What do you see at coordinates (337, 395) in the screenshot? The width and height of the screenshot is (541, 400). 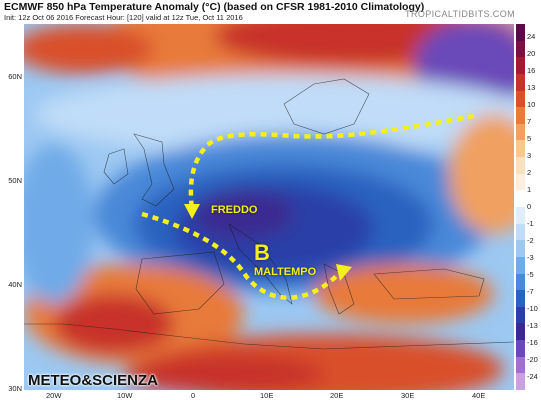 I see `lon-label-20e: 20E` at bounding box center [337, 395].